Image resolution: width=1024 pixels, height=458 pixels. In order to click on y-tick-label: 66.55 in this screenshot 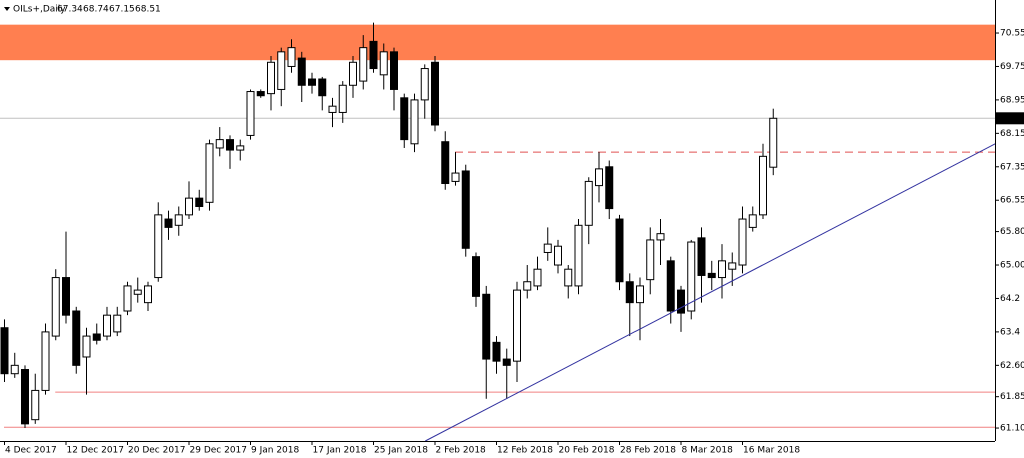, I will do `click(1012, 201)`.